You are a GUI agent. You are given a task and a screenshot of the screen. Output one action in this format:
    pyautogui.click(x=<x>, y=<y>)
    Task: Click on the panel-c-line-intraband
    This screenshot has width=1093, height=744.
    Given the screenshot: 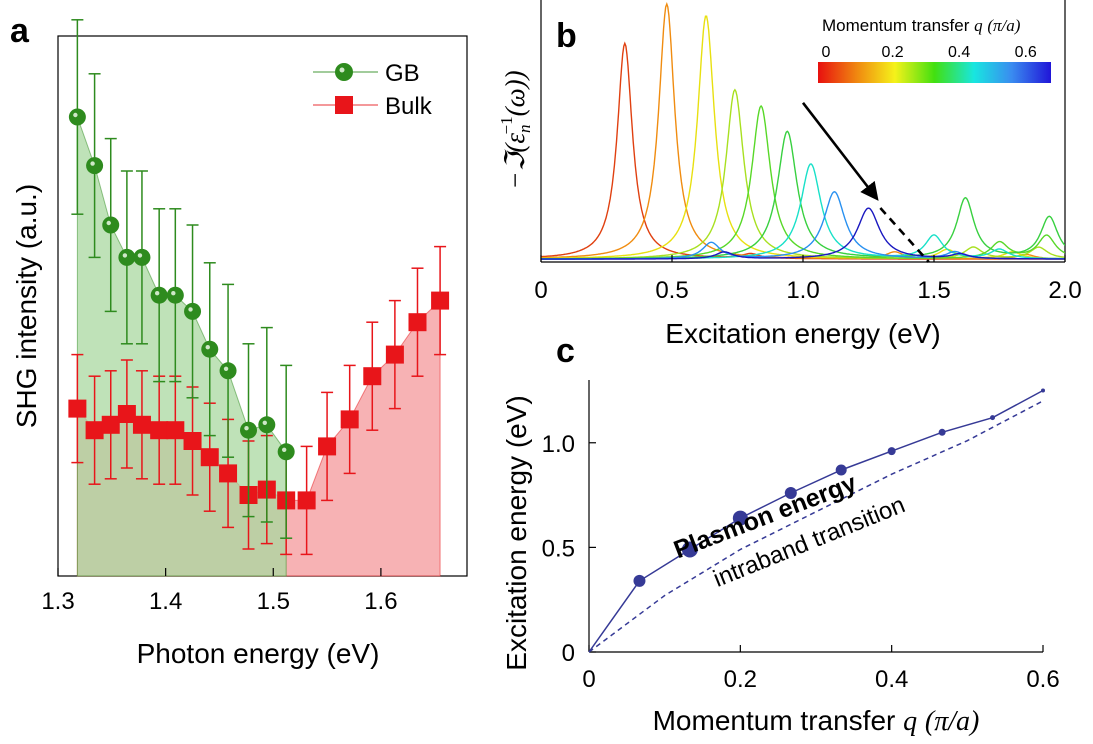 What is the action you would take?
    pyautogui.click(x=816, y=526)
    